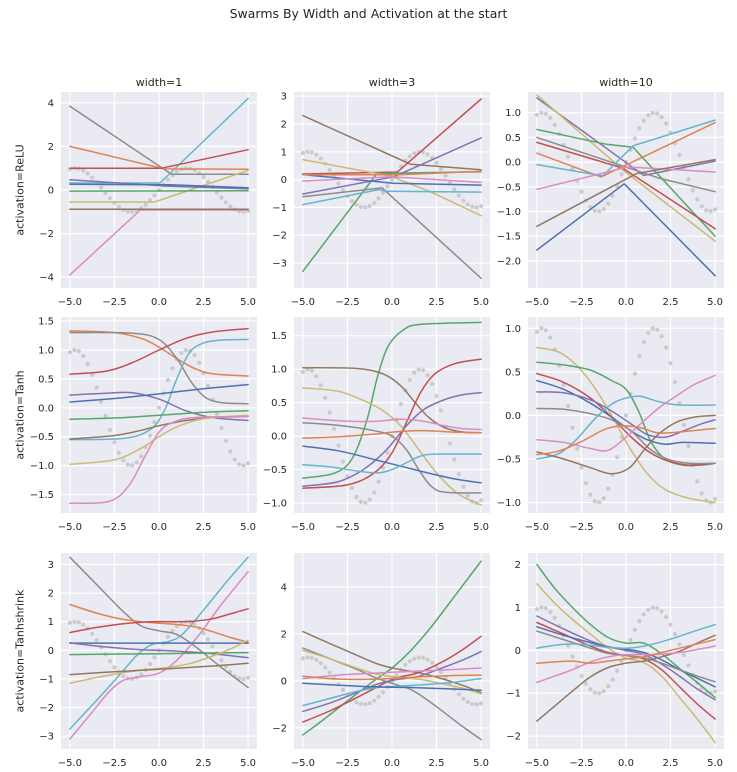  What do you see at coordinates (46, 708) in the screenshot?
I see `y-tick-label: −2` at bounding box center [46, 708].